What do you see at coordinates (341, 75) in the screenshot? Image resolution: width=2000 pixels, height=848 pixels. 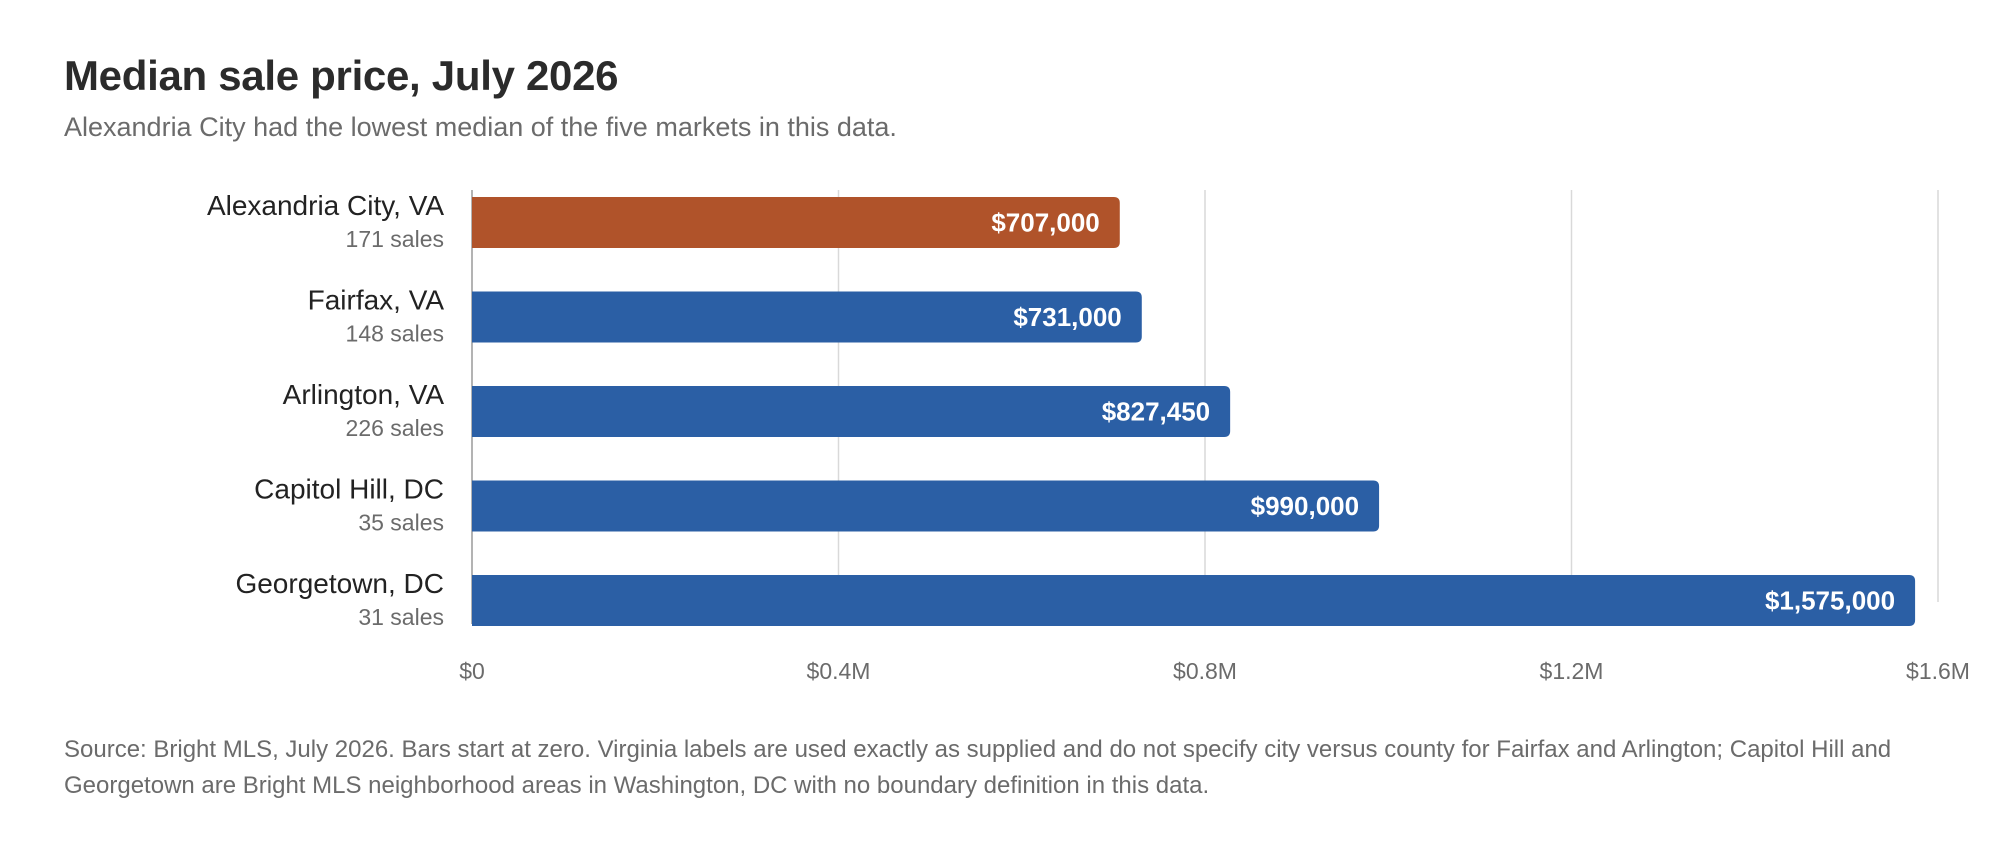 I see `chart-title: Median sale price, July 2026` at bounding box center [341, 75].